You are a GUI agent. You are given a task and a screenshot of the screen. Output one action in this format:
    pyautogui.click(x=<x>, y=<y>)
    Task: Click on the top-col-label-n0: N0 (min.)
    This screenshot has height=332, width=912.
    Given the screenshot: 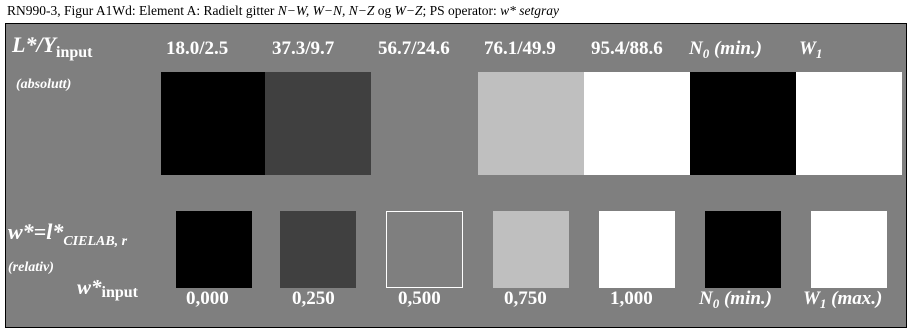 What is the action you would take?
    pyautogui.click(x=726, y=49)
    